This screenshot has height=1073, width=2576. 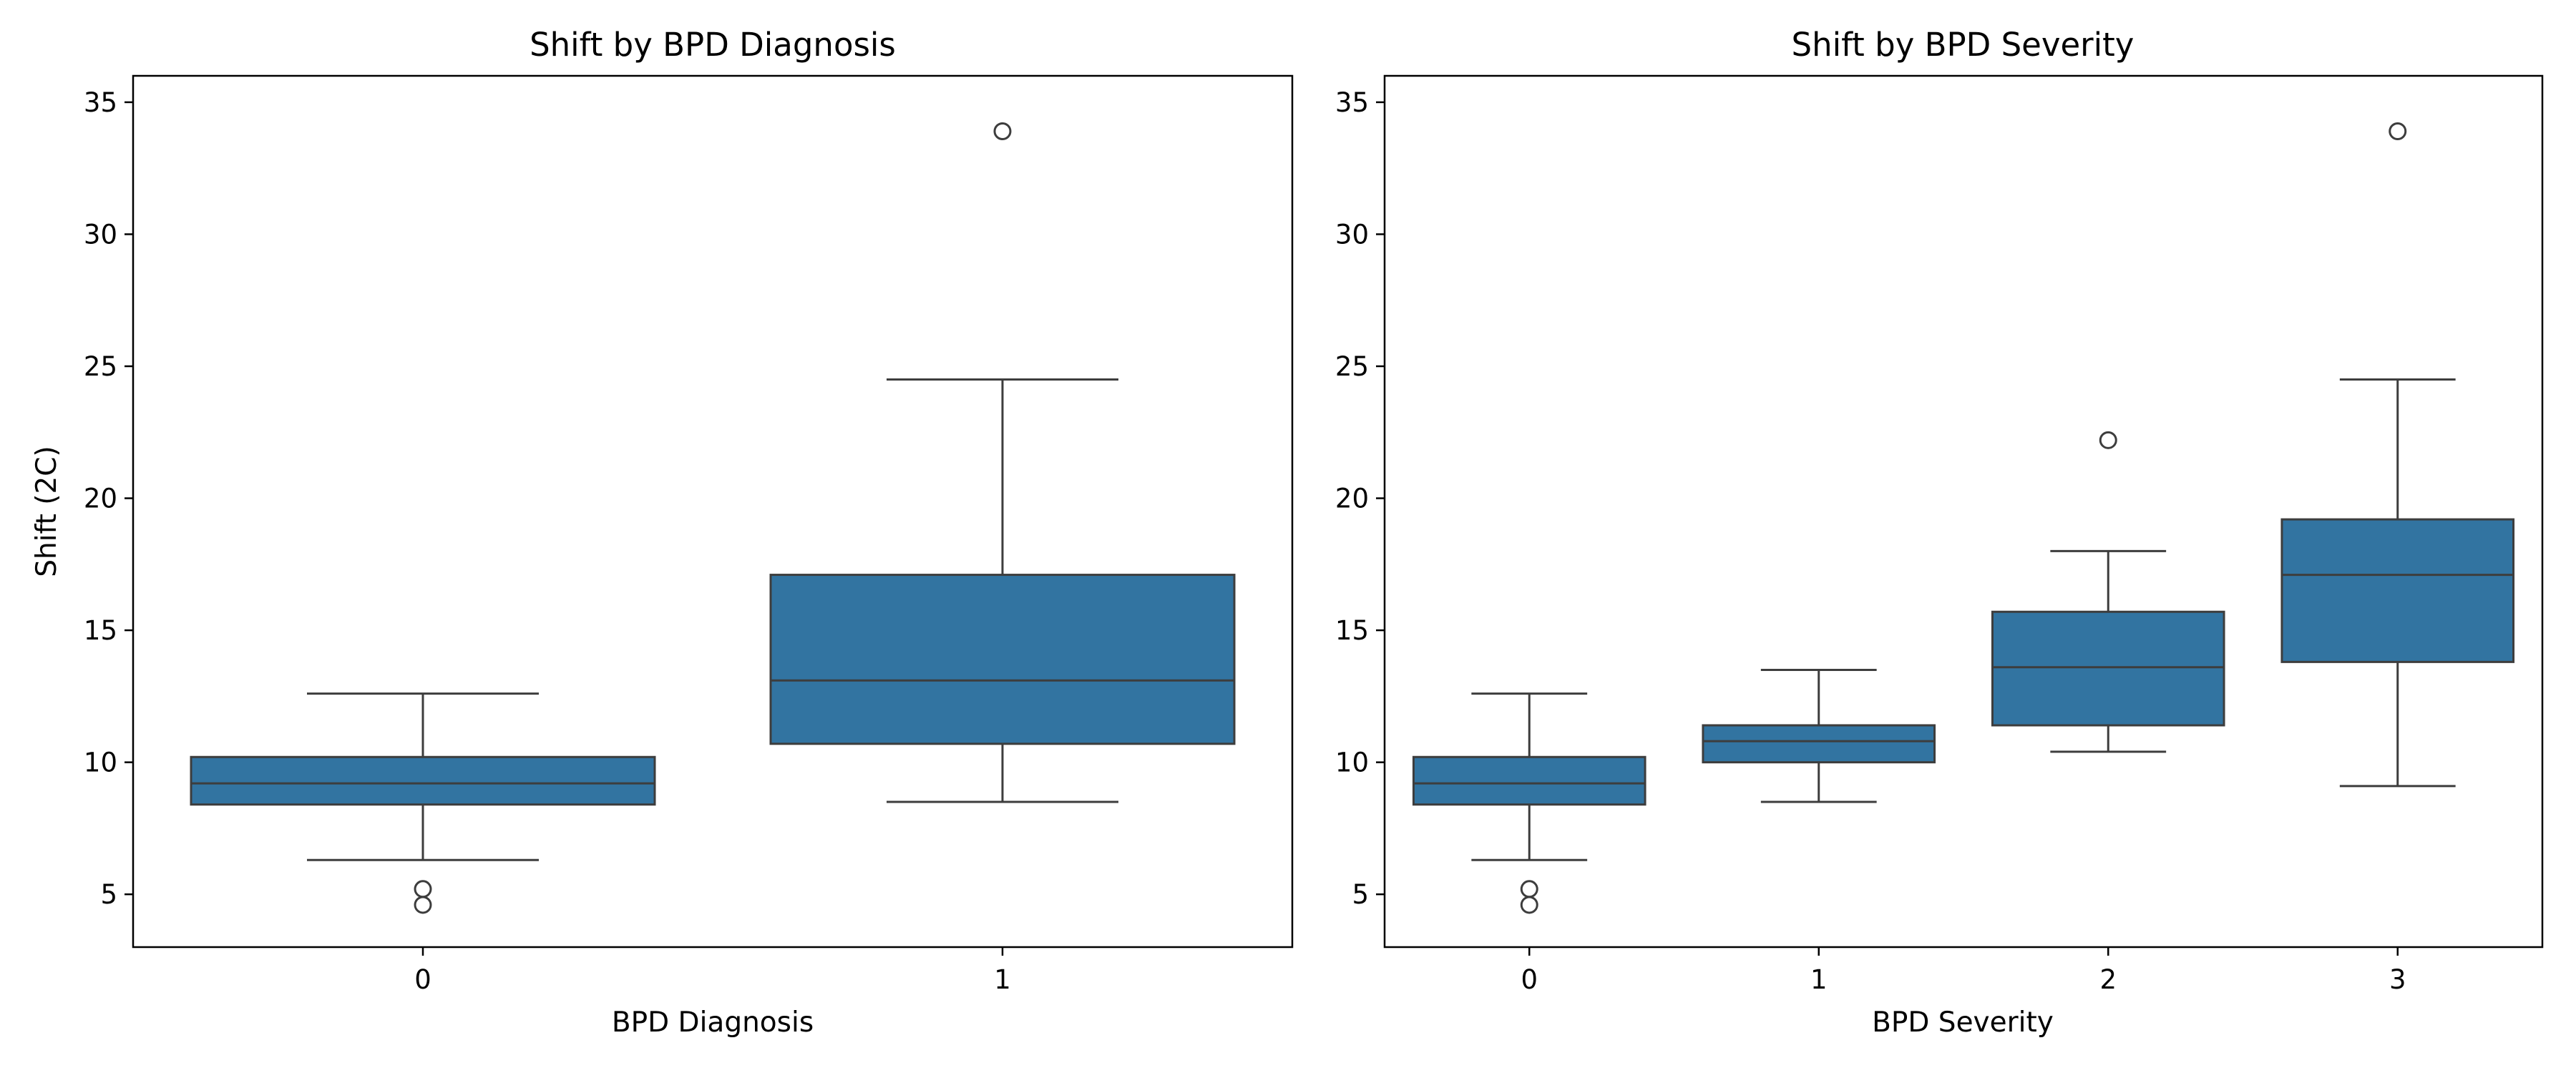 I want to click on x-axis-ticks: 0 1 2 3, so click(x=1963, y=971).